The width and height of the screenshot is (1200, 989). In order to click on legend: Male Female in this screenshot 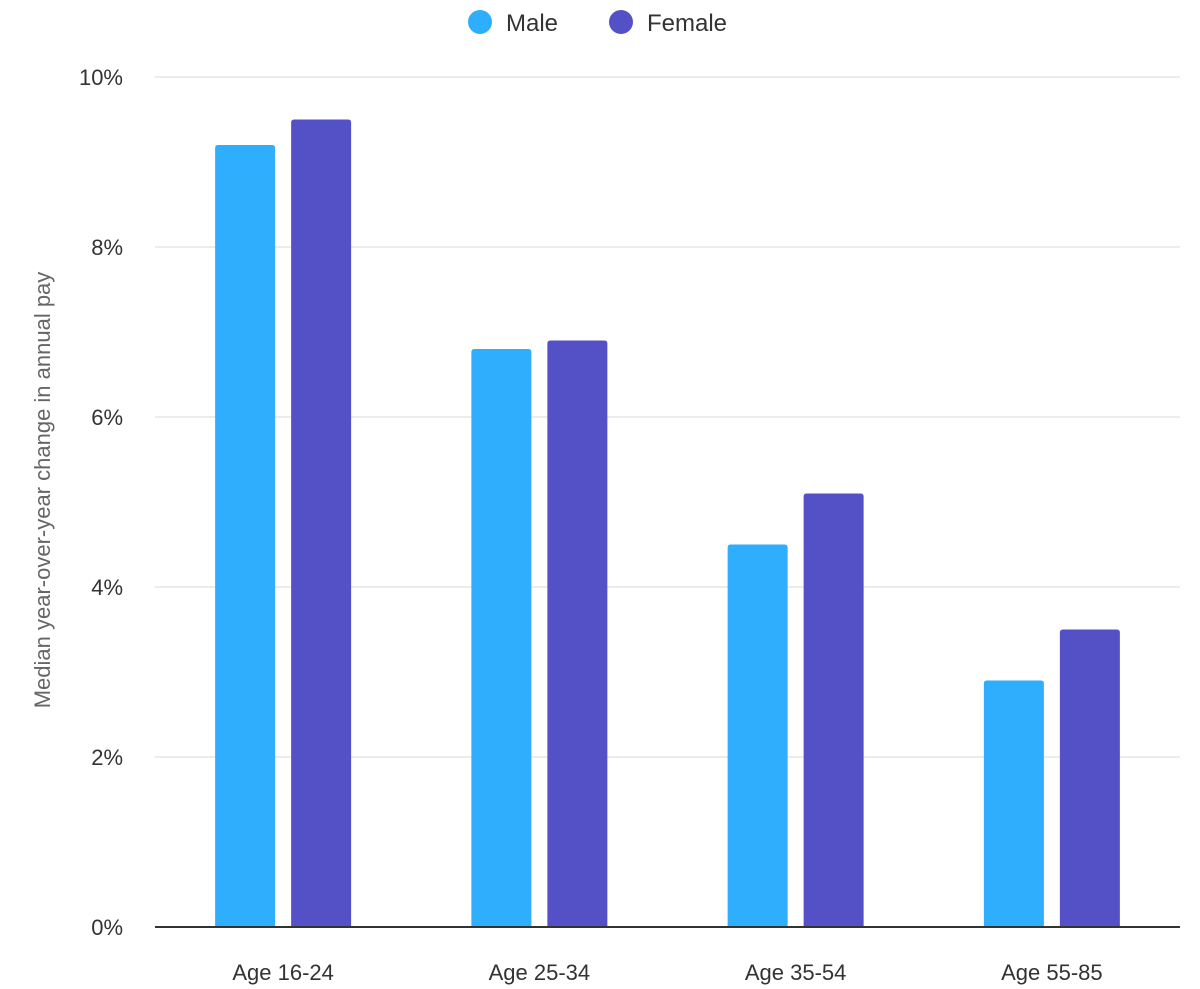, I will do `click(597, 23)`.